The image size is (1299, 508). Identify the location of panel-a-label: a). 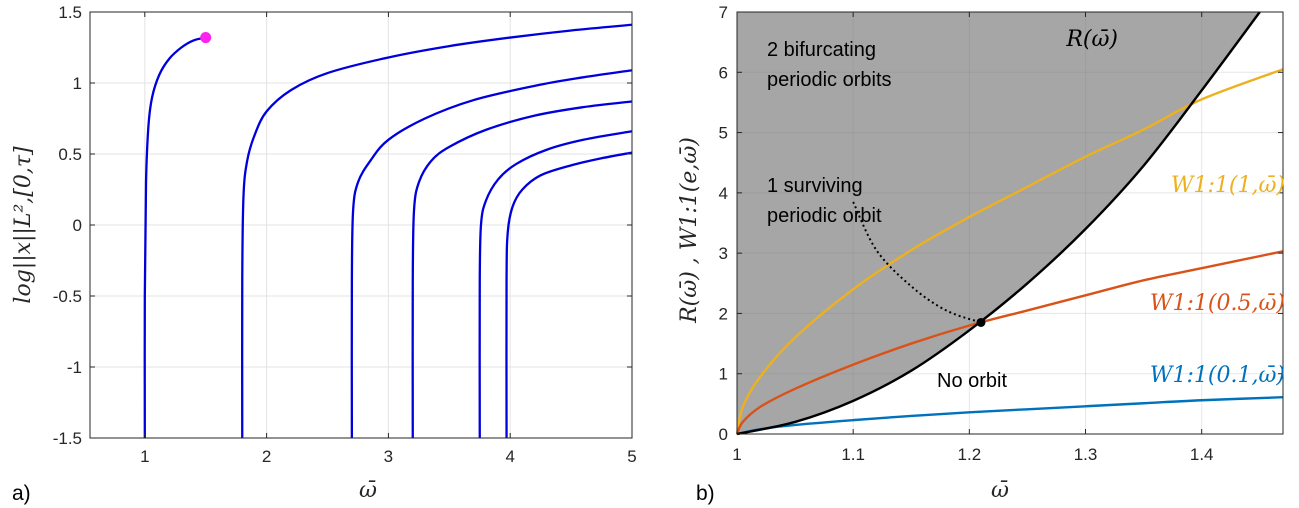
(21, 493).